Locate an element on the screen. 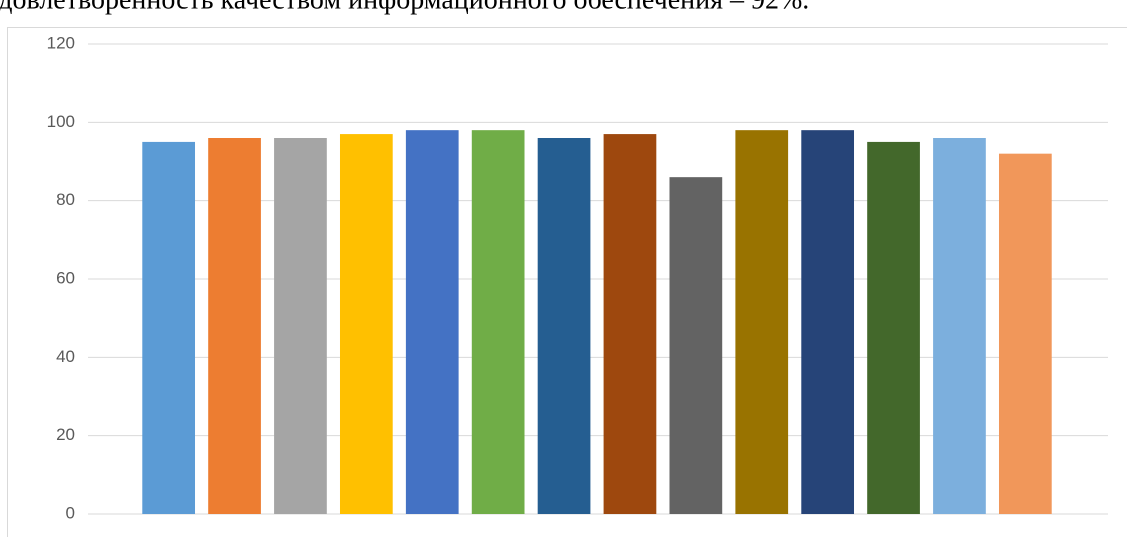  y-tick-label: 120 is located at coordinates (61, 42).